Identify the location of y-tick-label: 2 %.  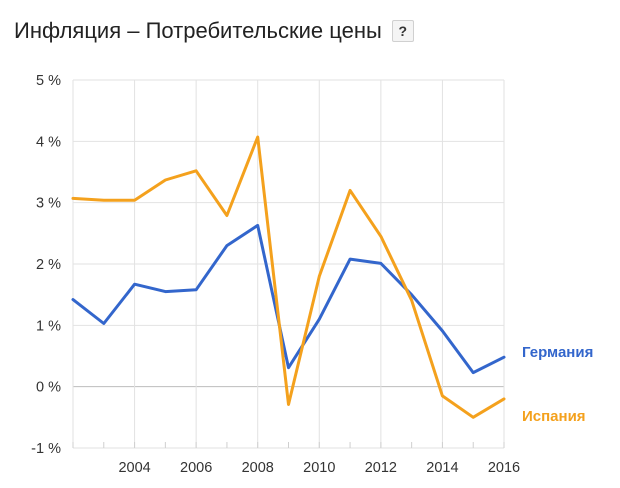
(48, 265).